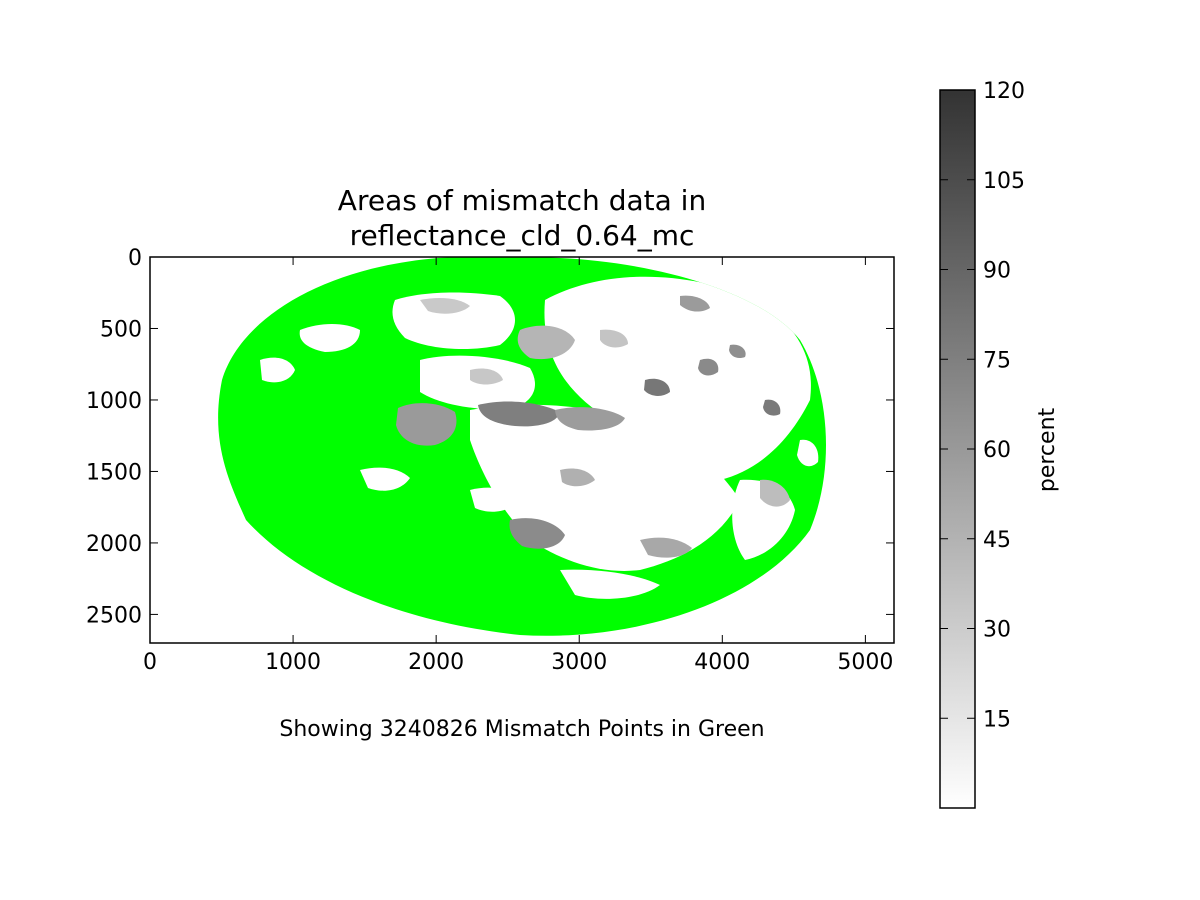 The image size is (1200, 900). What do you see at coordinates (997, 450) in the screenshot?
I see `colorbar-tick-label: 60` at bounding box center [997, 450].